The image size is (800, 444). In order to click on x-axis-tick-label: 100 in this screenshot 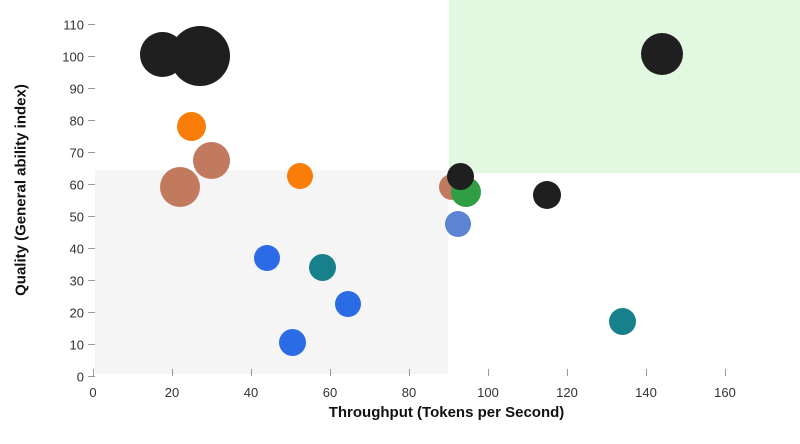, I will do `click(488, 392)`.